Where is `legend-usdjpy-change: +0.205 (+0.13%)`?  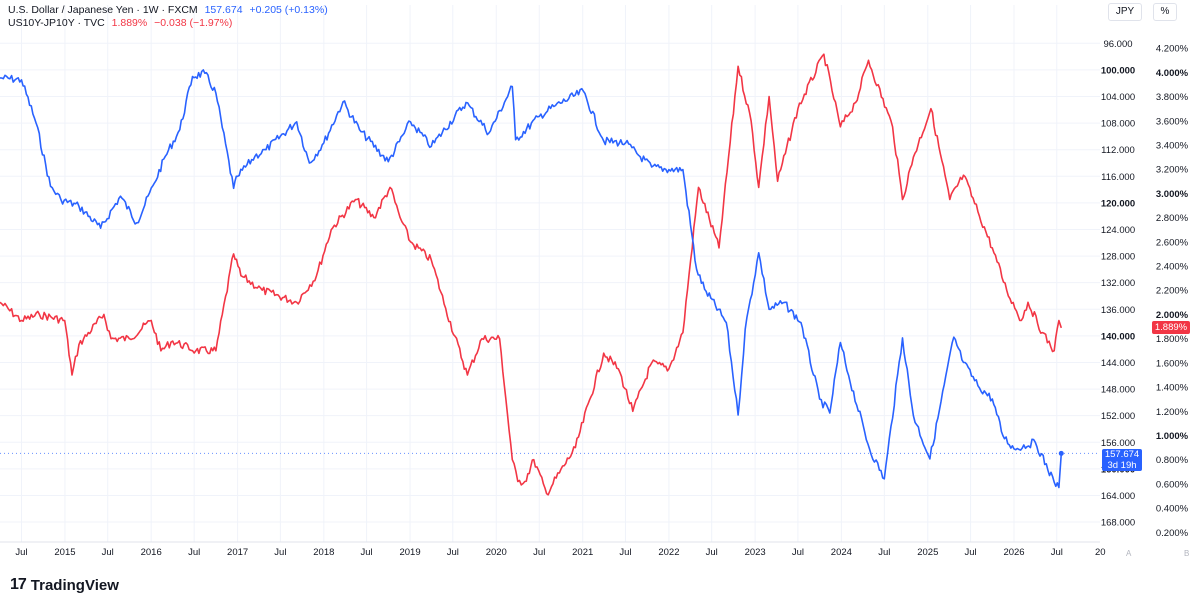 legend-usdjpy-change: +0.205 (+0.13%) is located at coordinates (288, 10).